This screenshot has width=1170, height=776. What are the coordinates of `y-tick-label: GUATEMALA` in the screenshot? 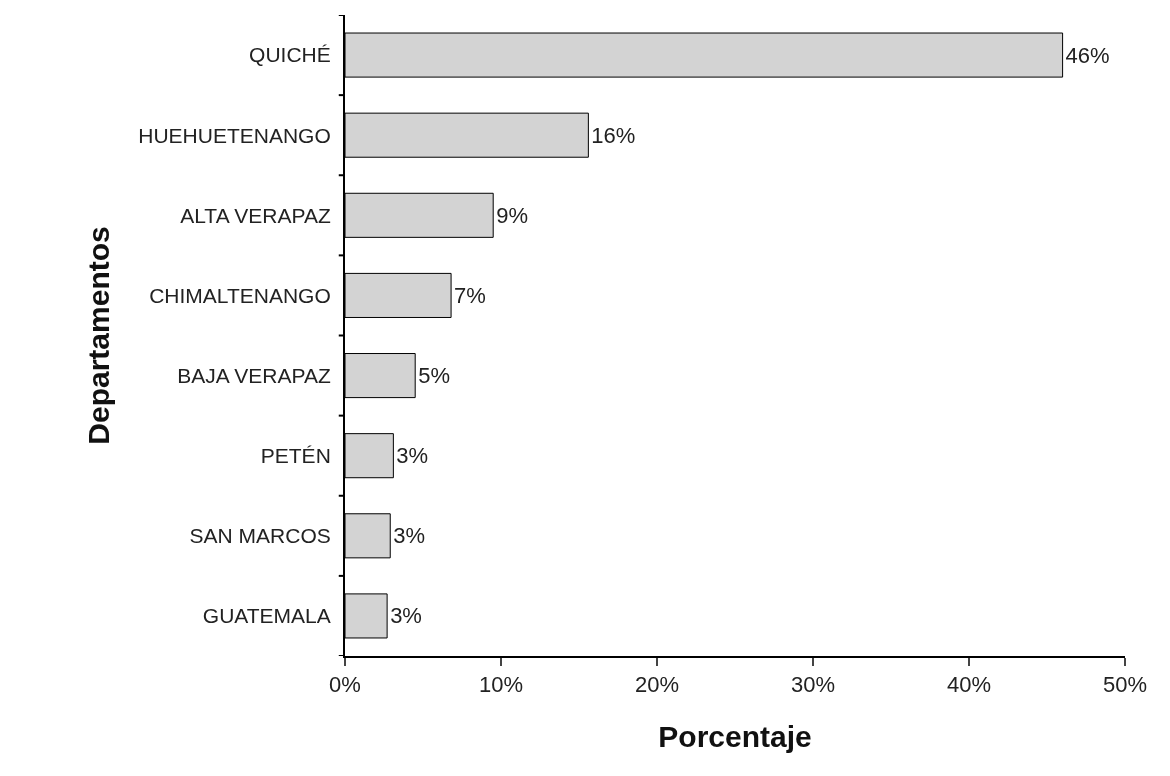 It's located at (266, 616).